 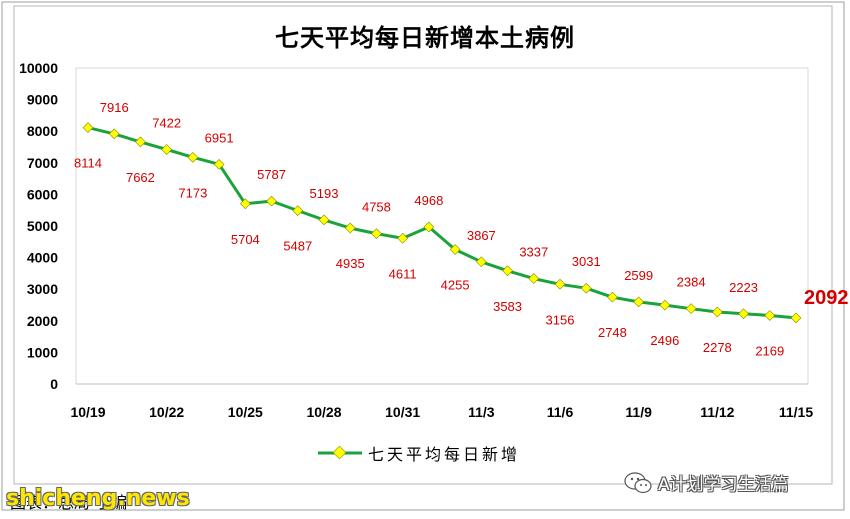 What do you see at coordinates (717, 412) in the screenshot?
I see `x-tick-label: 11/12` at bounding box center [717, 412].